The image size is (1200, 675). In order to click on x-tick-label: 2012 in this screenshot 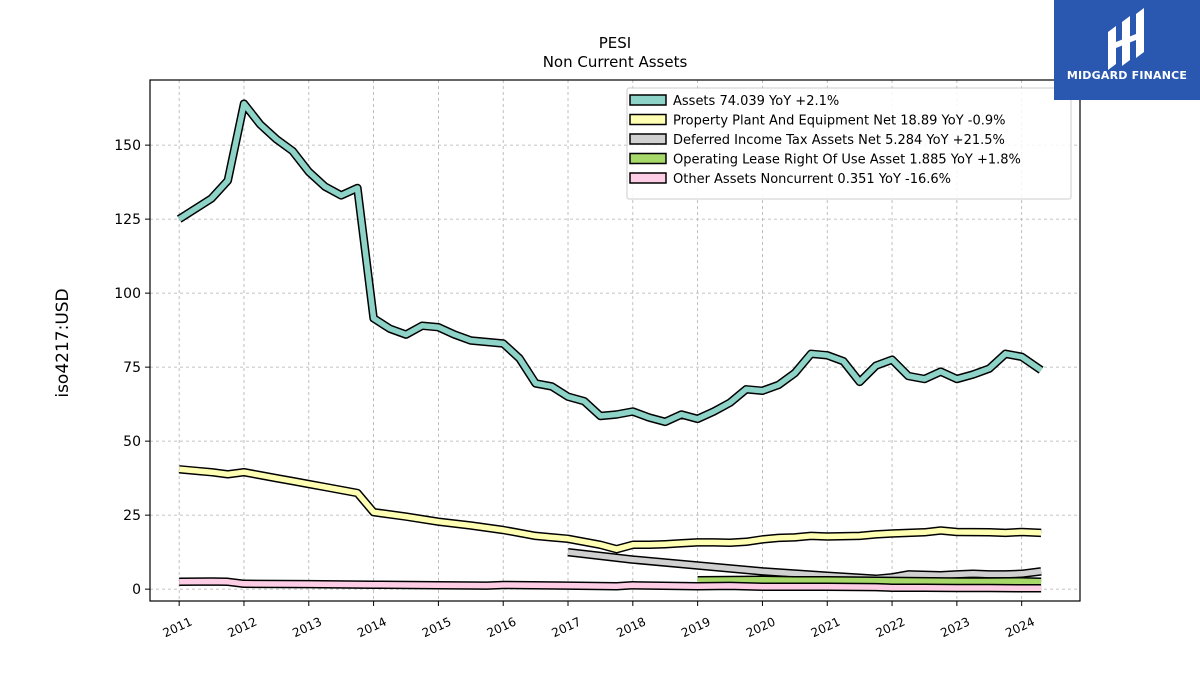, I will do `click(242, 628)`.